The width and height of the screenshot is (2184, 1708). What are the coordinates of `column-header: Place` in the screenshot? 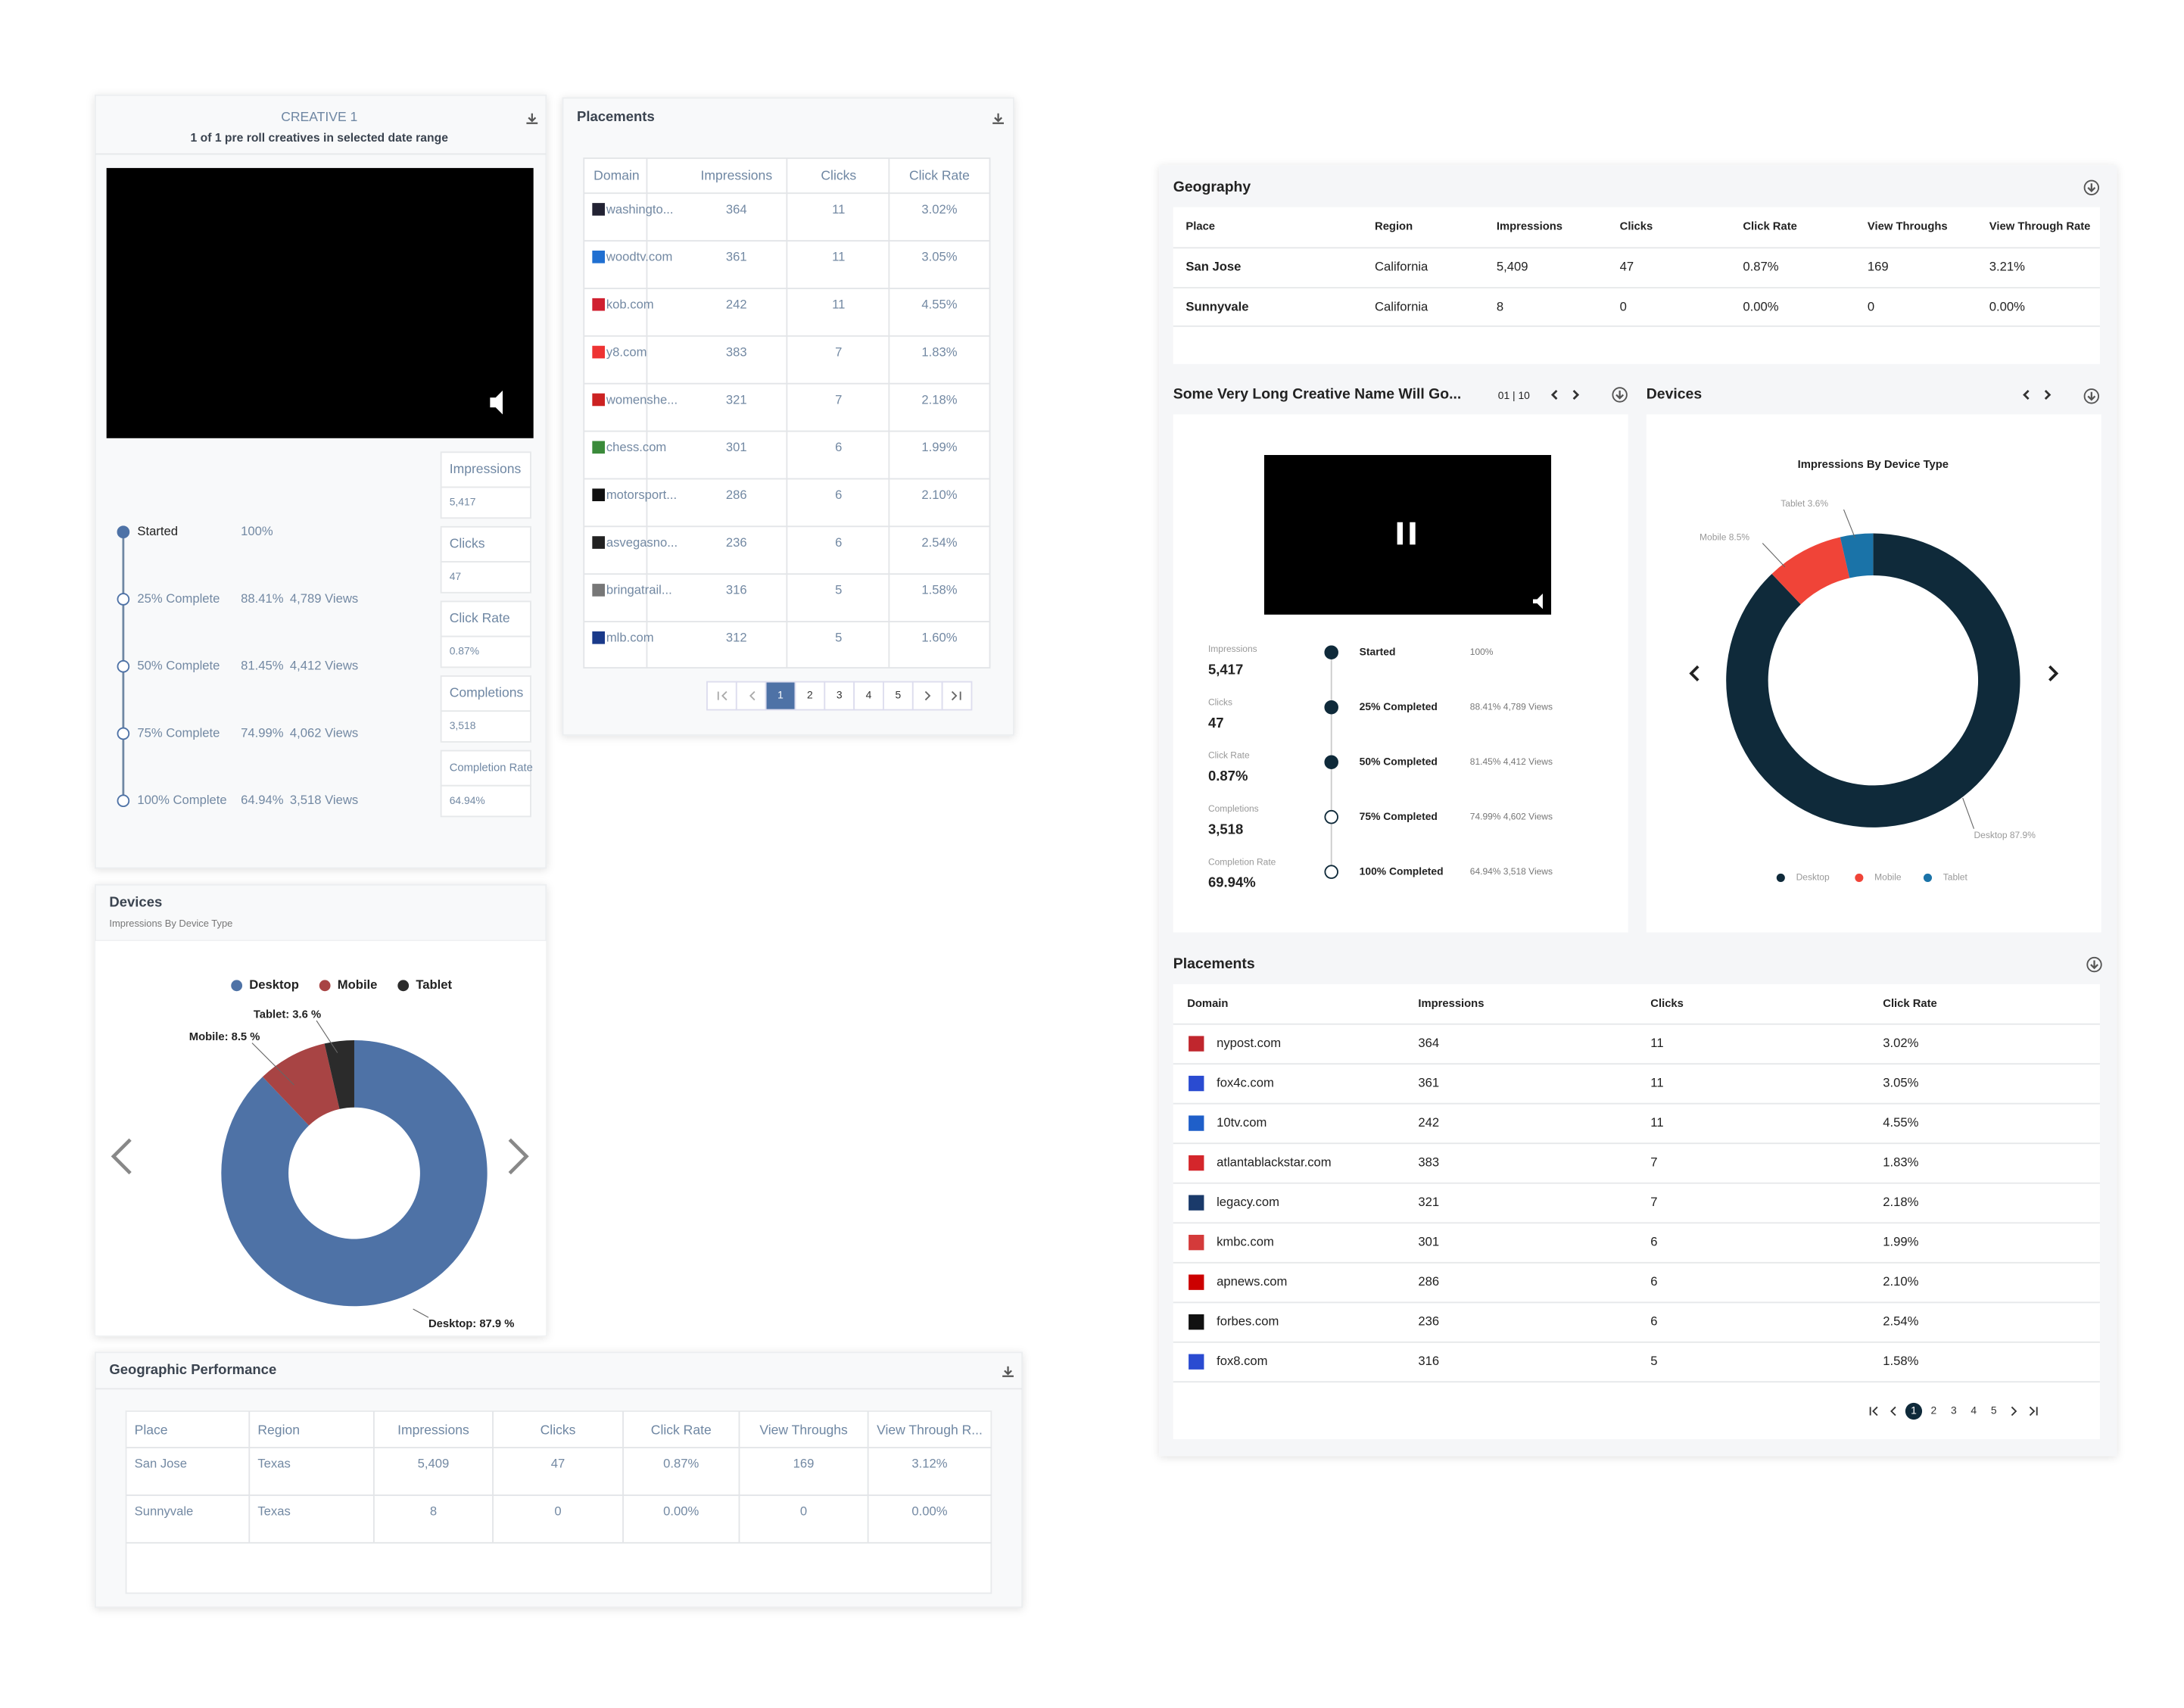 It's located at (1200, 226).